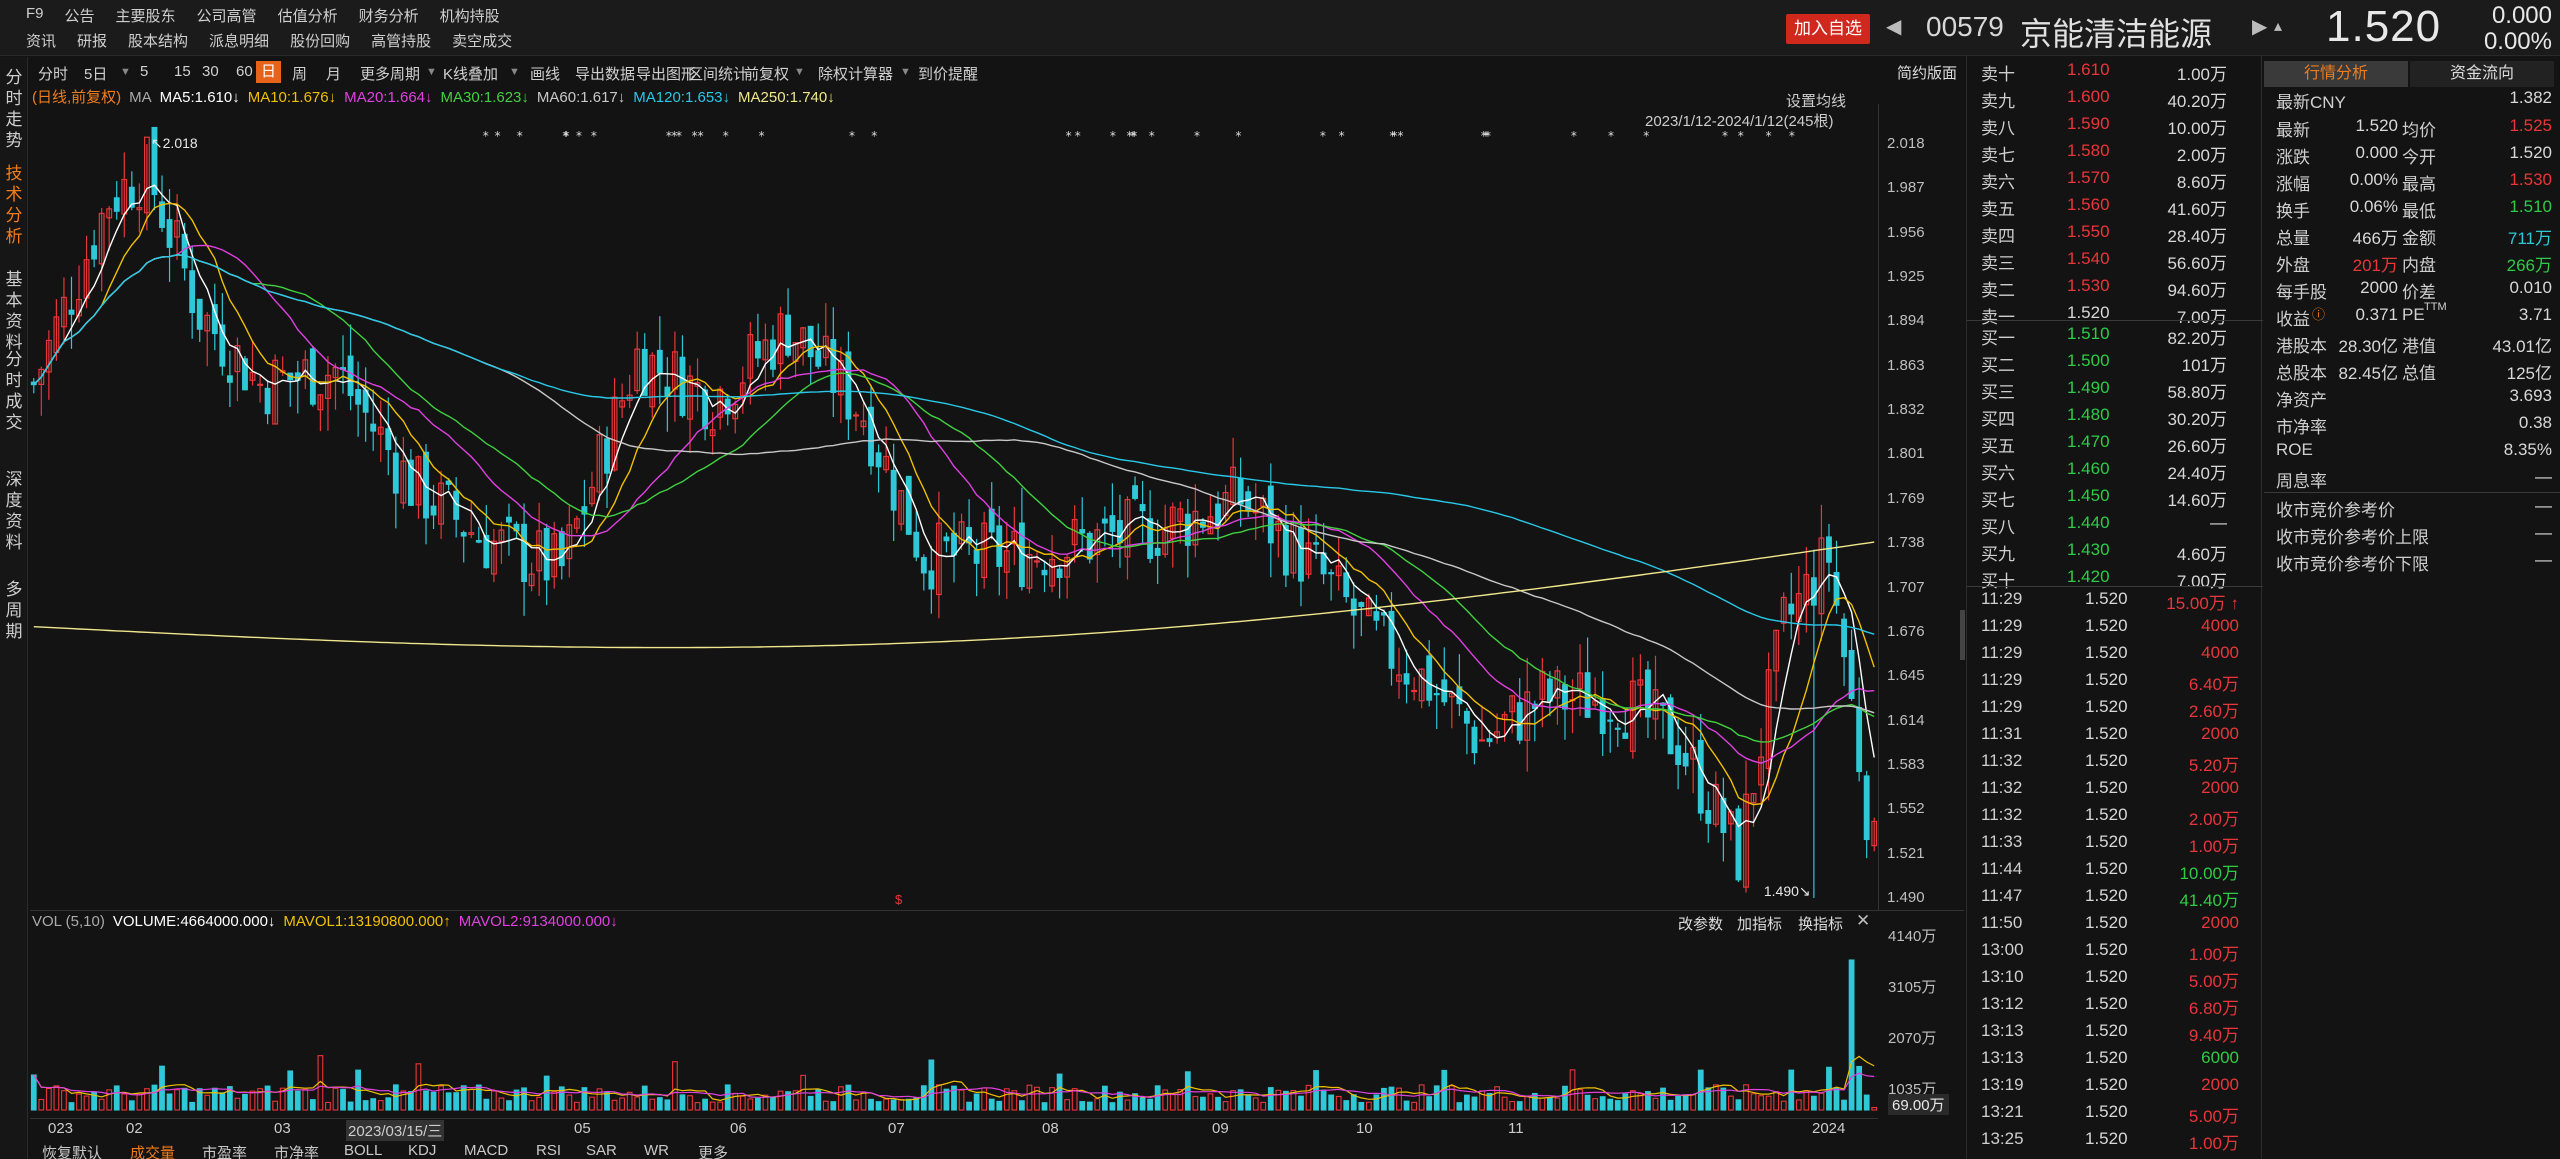 The image size is (2560, 1159). I want to click on bid-row: 买一 1.510 82.20万, so click(2115, 337).